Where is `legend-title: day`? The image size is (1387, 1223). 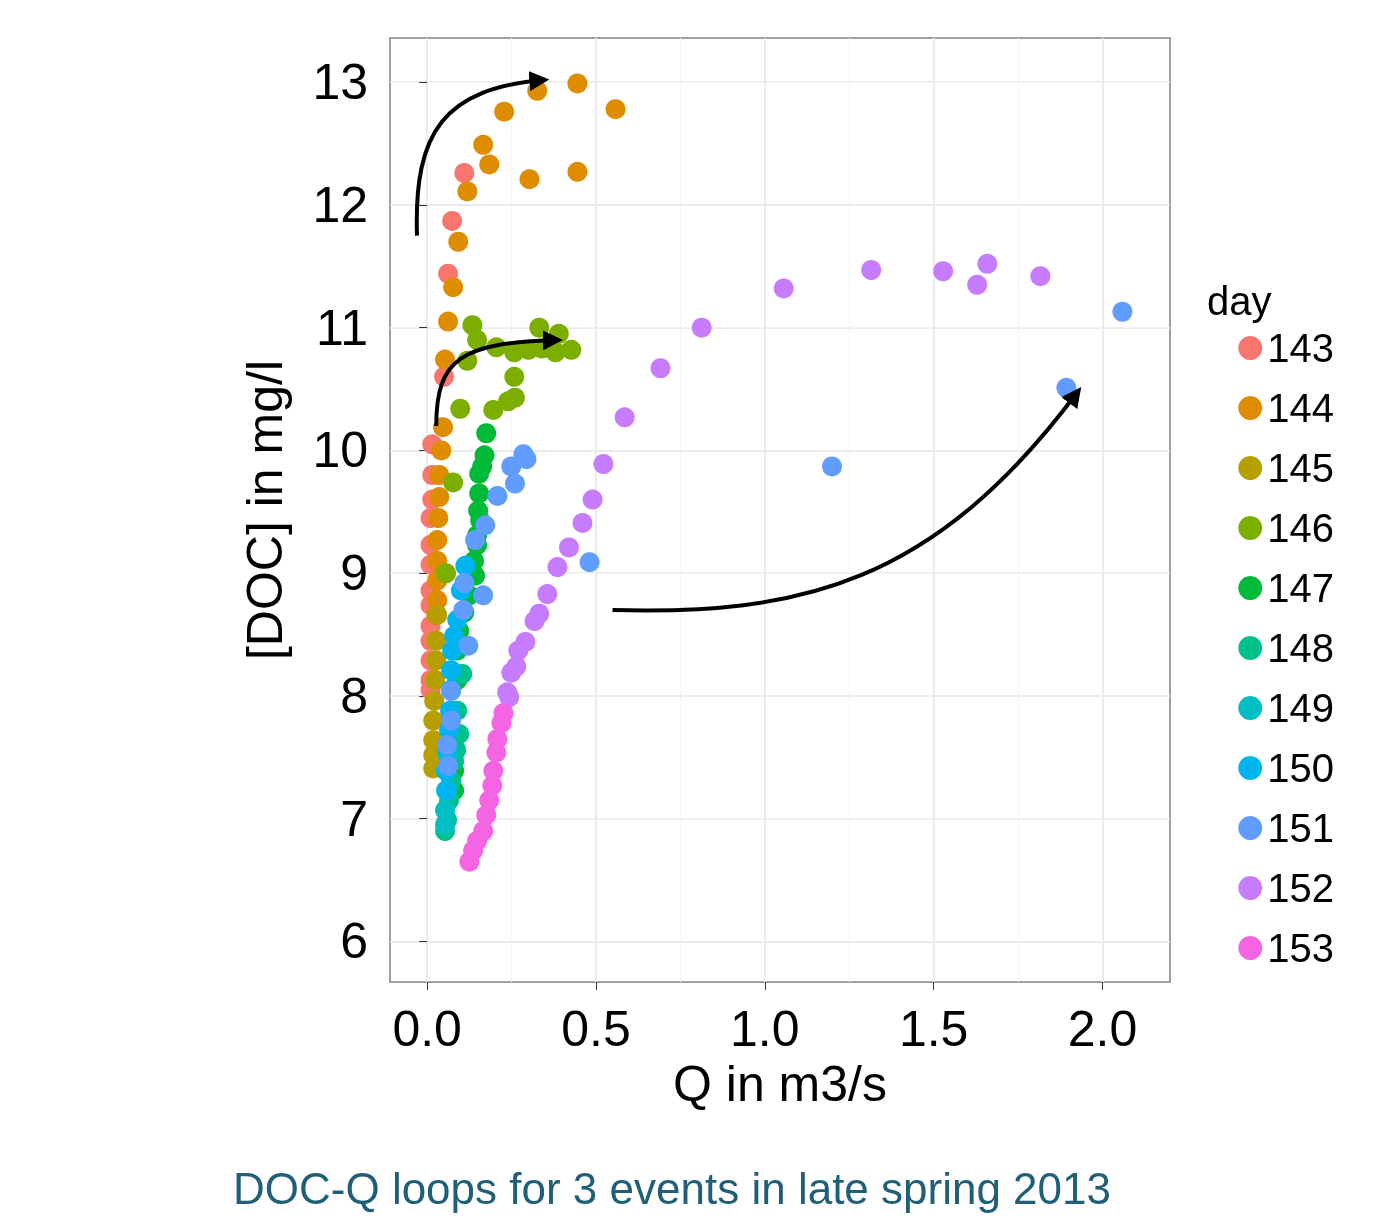 legend-title: day is located at coordinates (1239, 301).